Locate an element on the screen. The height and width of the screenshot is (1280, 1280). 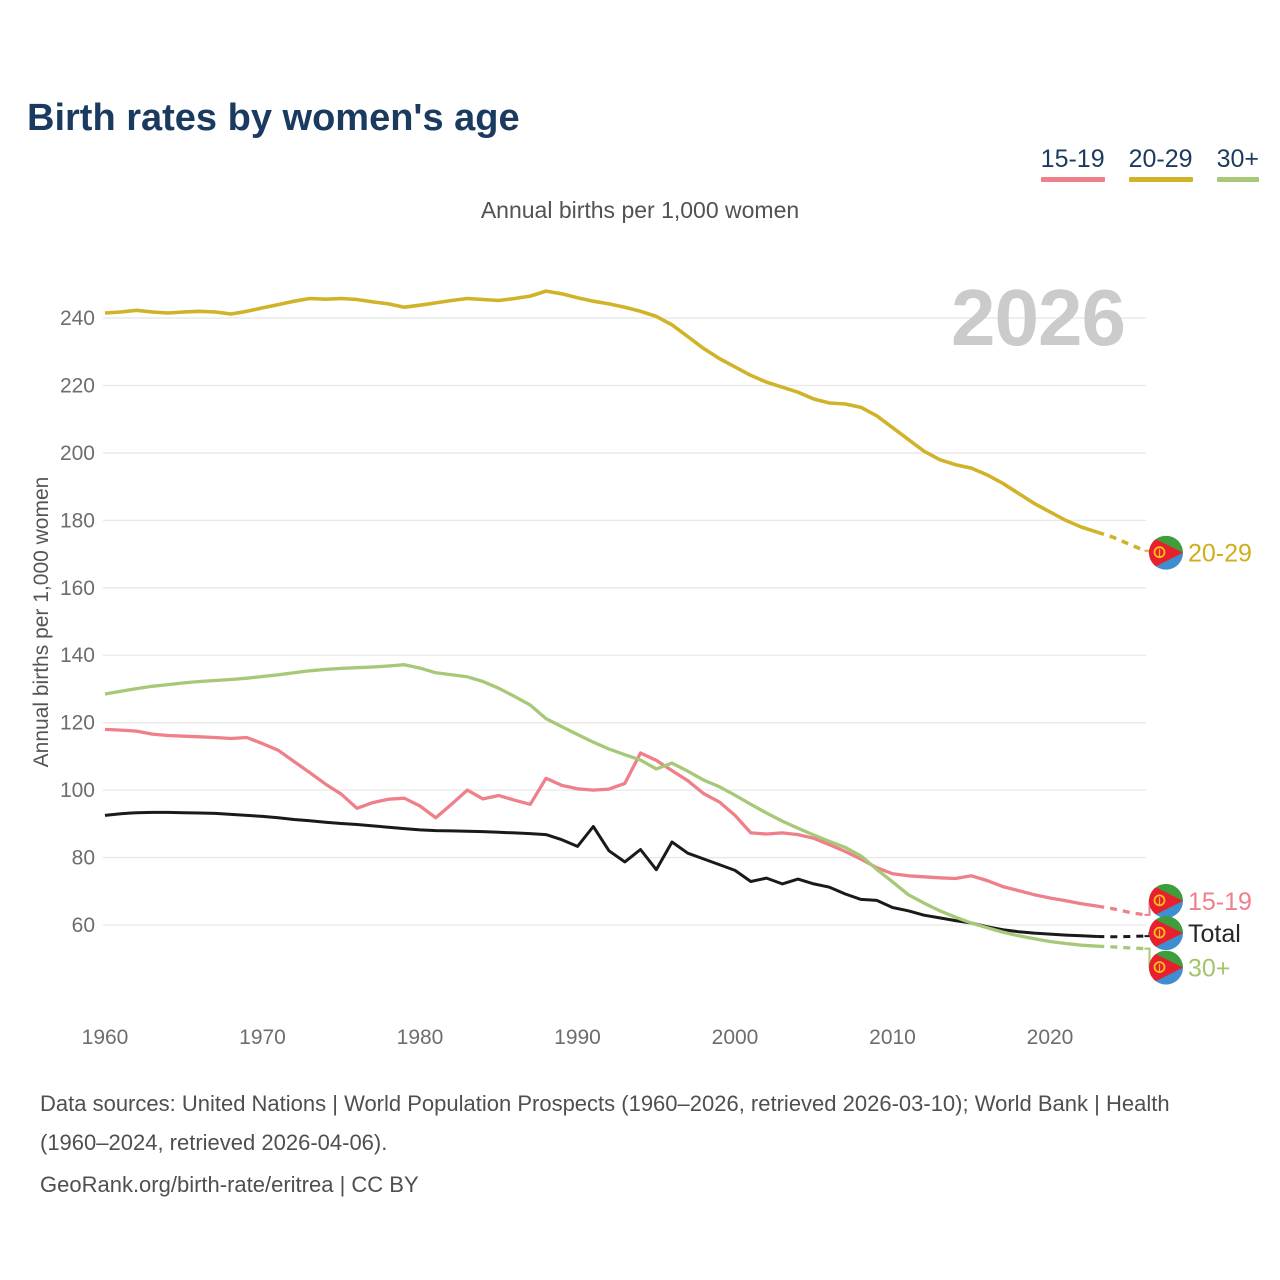
watermark-year: 2026 is located at coordinates (1038, 317).